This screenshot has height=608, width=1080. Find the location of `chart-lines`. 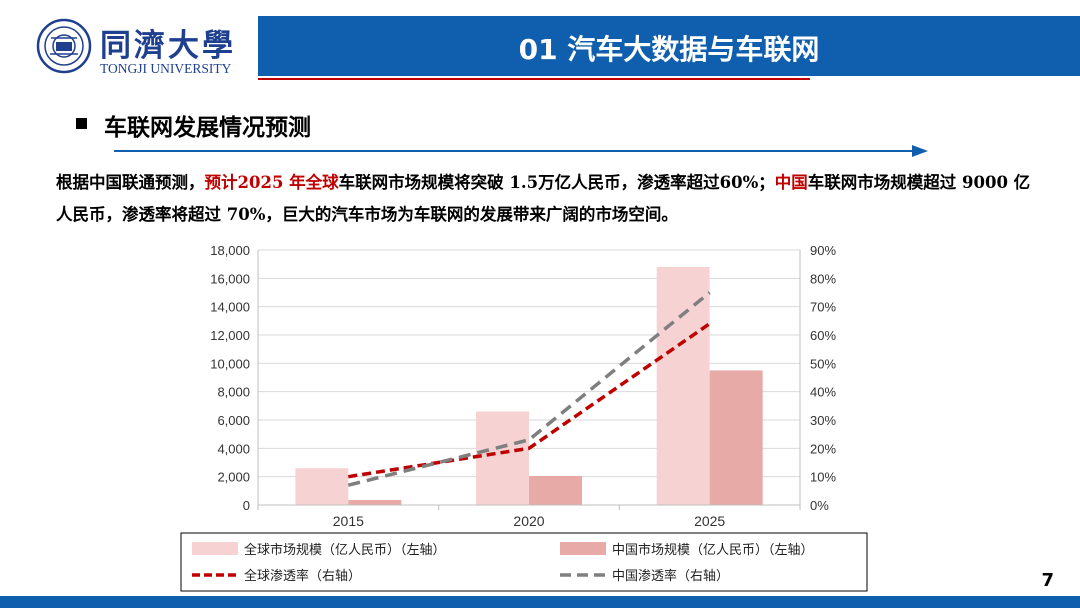

chart-lines is located at coordinates (529, 389).